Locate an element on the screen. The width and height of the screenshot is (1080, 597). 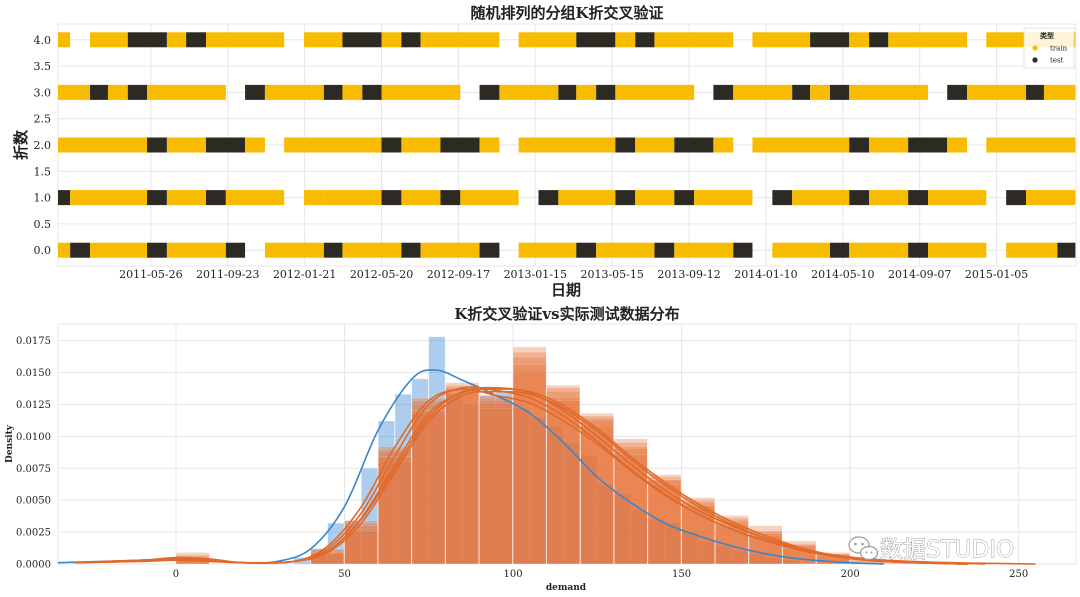
bottom-x-tick-label: 250 is located at coordinates (1018, 574).